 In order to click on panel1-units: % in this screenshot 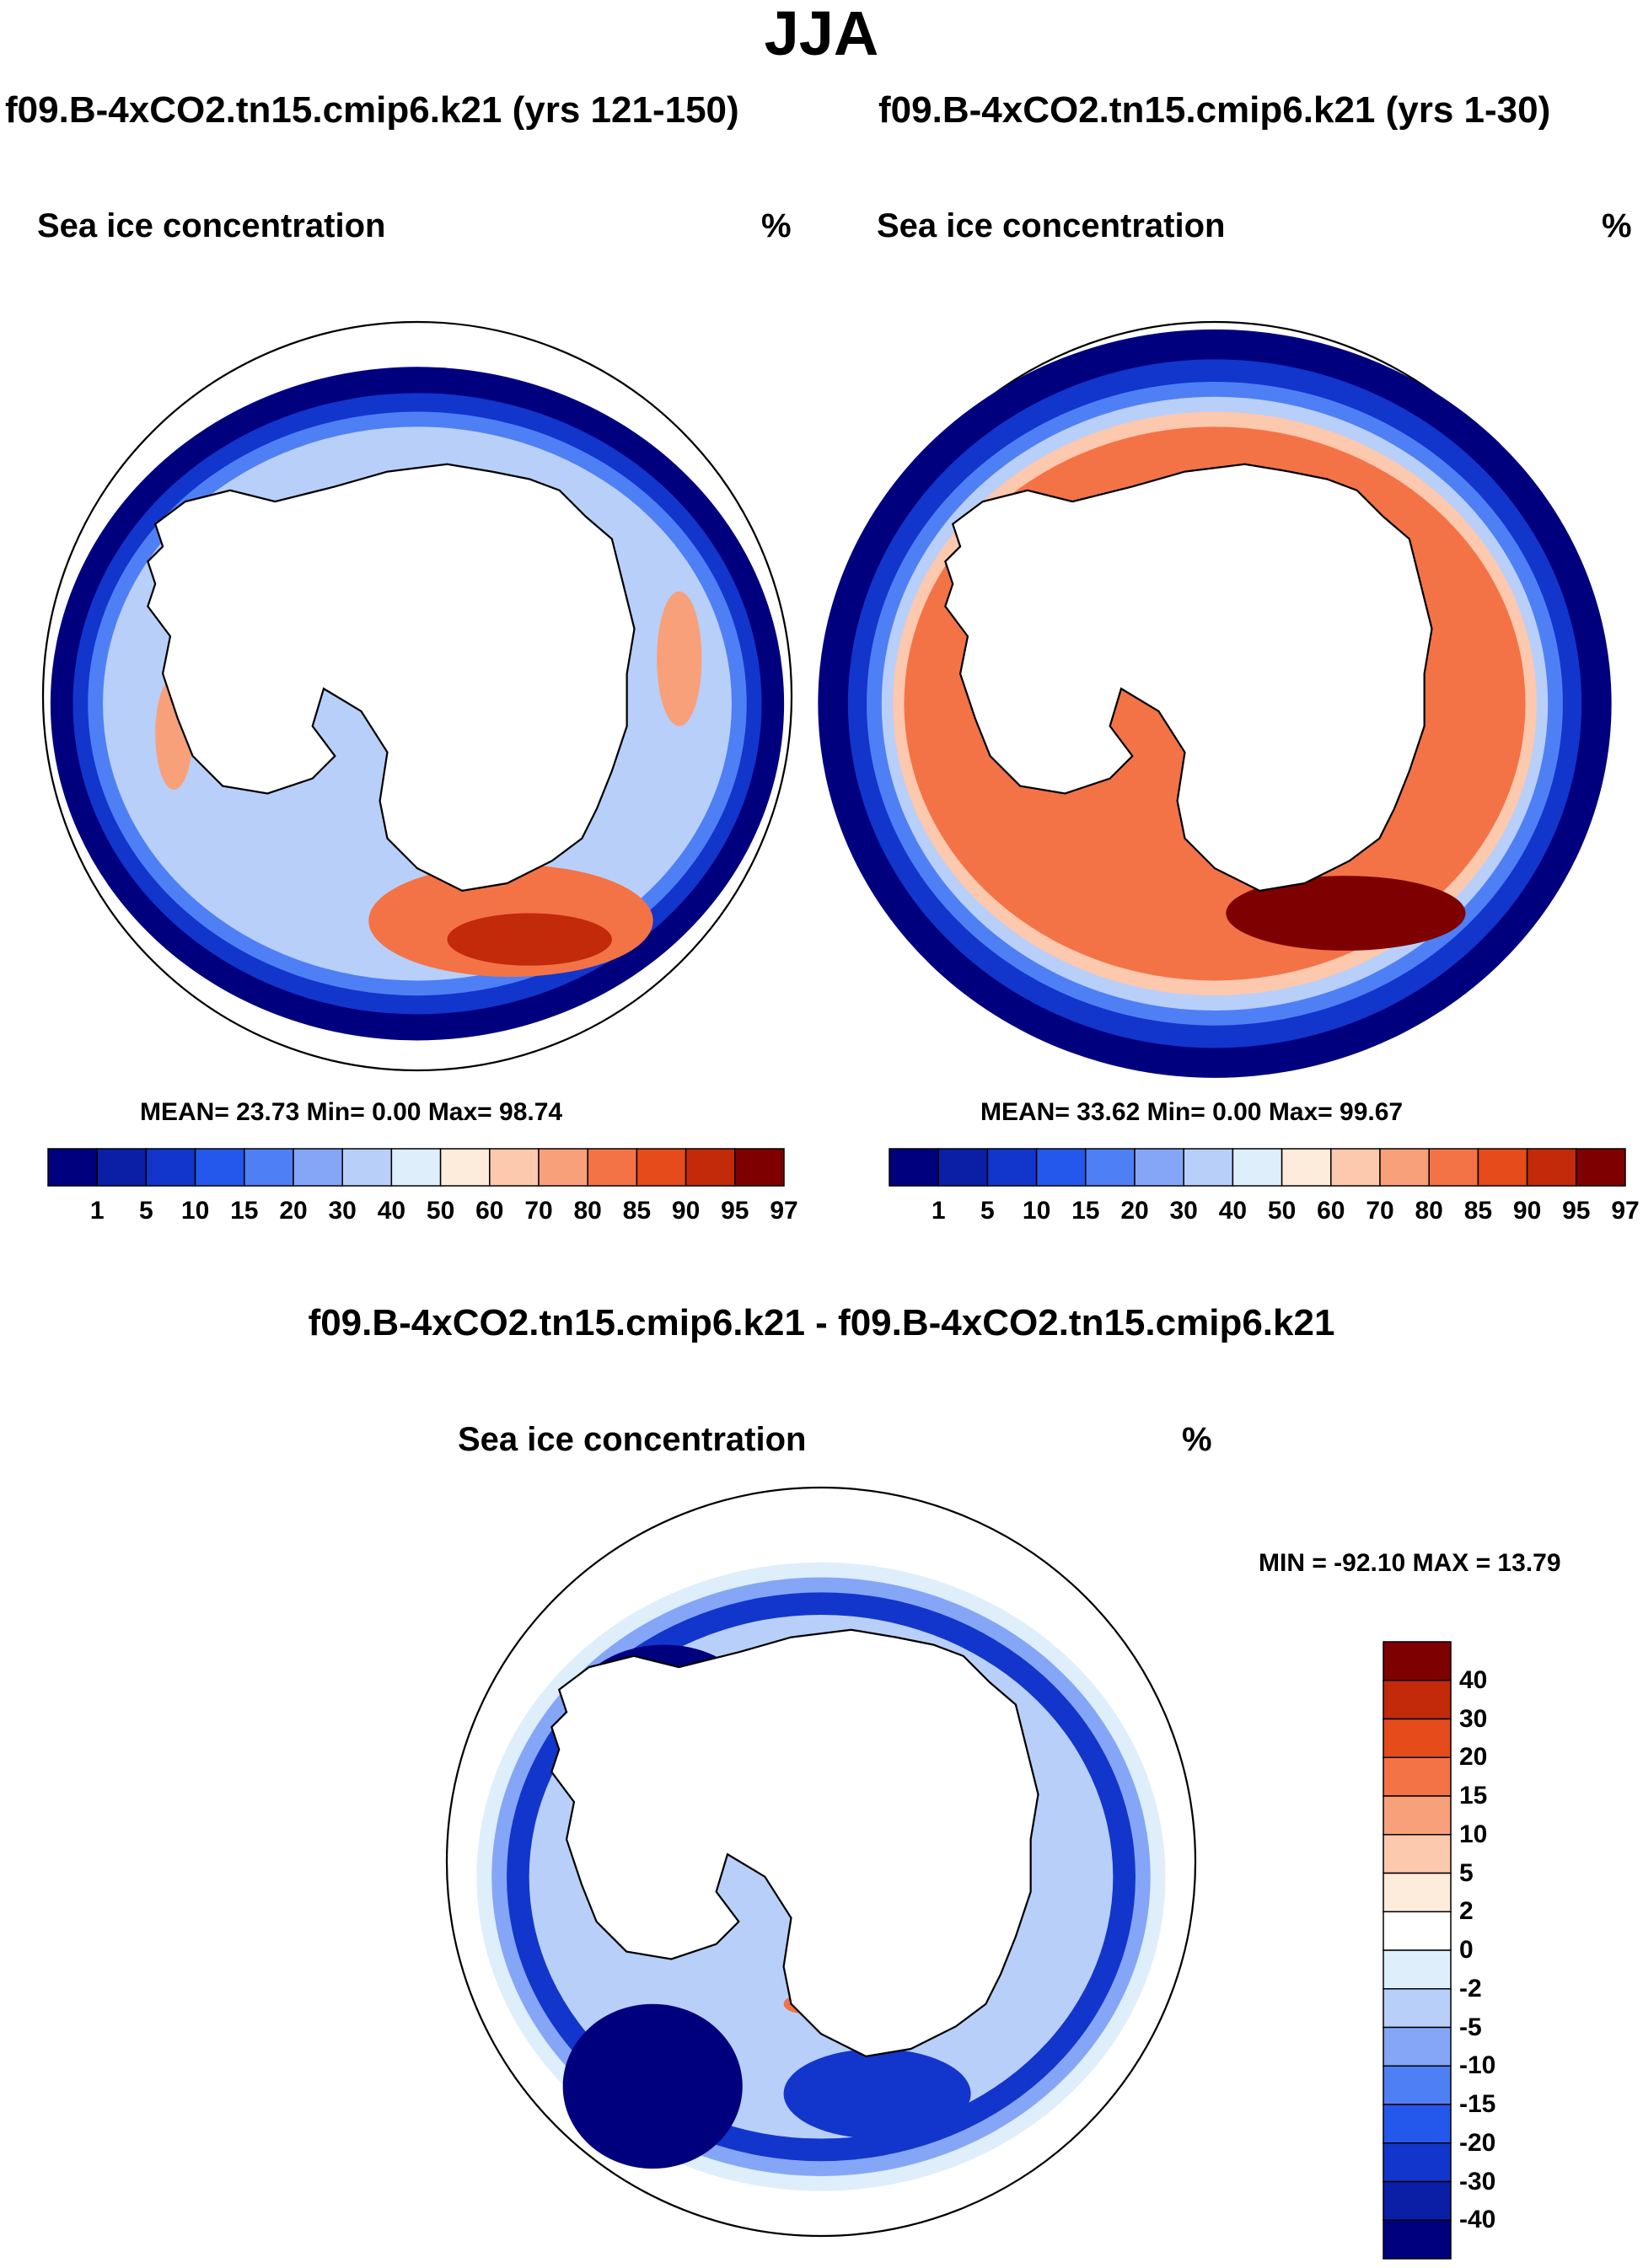, I will do `click(776, 225)`.